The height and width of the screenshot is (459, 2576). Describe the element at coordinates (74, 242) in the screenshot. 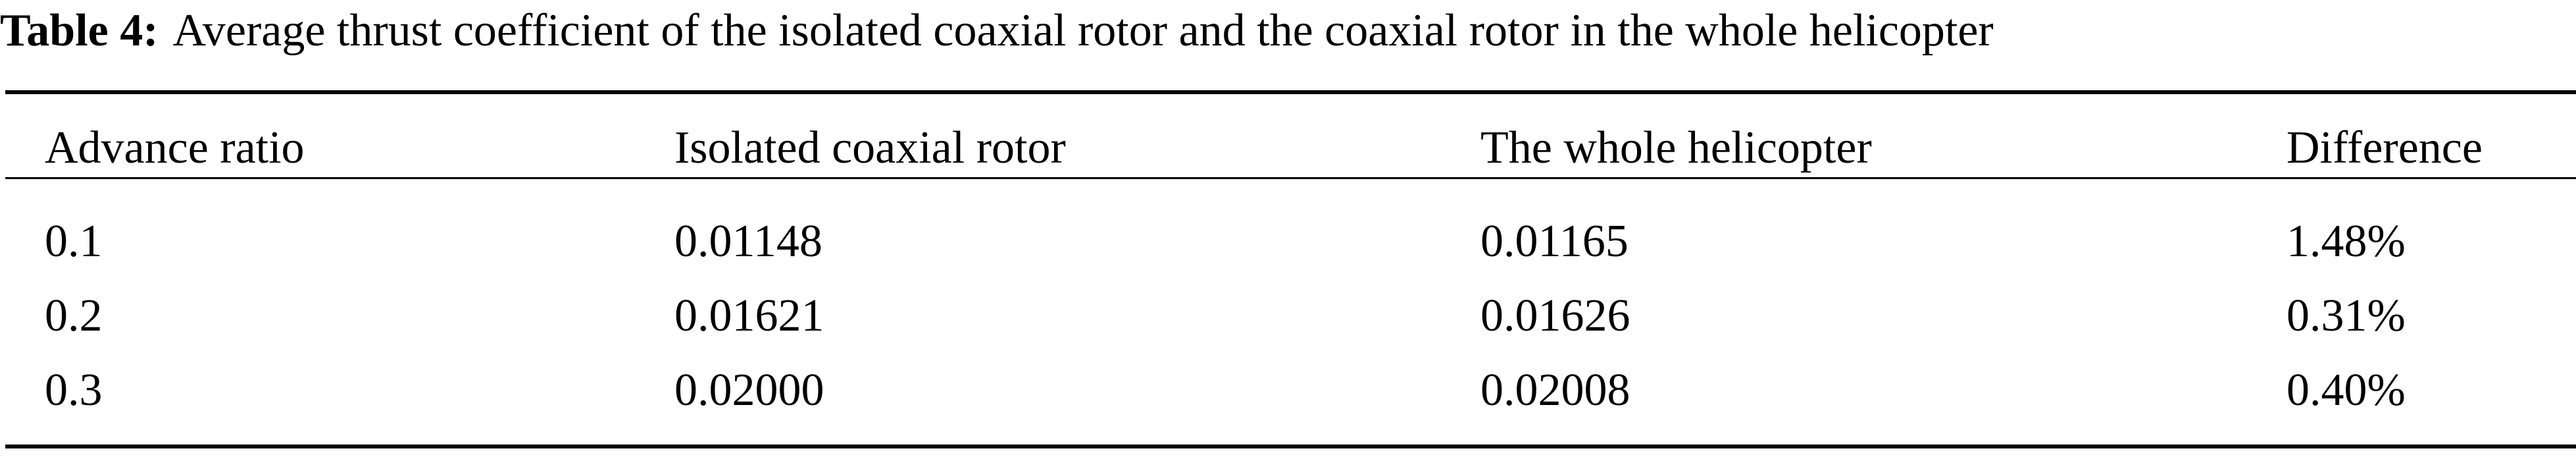

I see `cell-advance-ratio: 0.1` at that location.